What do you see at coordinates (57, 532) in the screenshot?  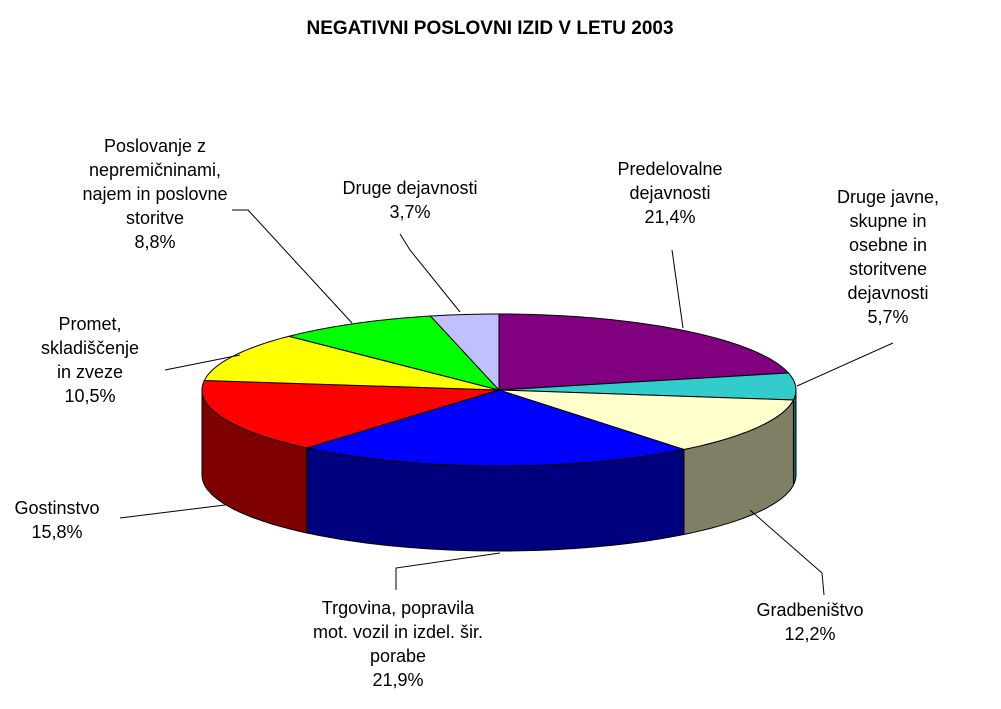 I see `value-label: 15,8%` at bounding box center [57, 532].